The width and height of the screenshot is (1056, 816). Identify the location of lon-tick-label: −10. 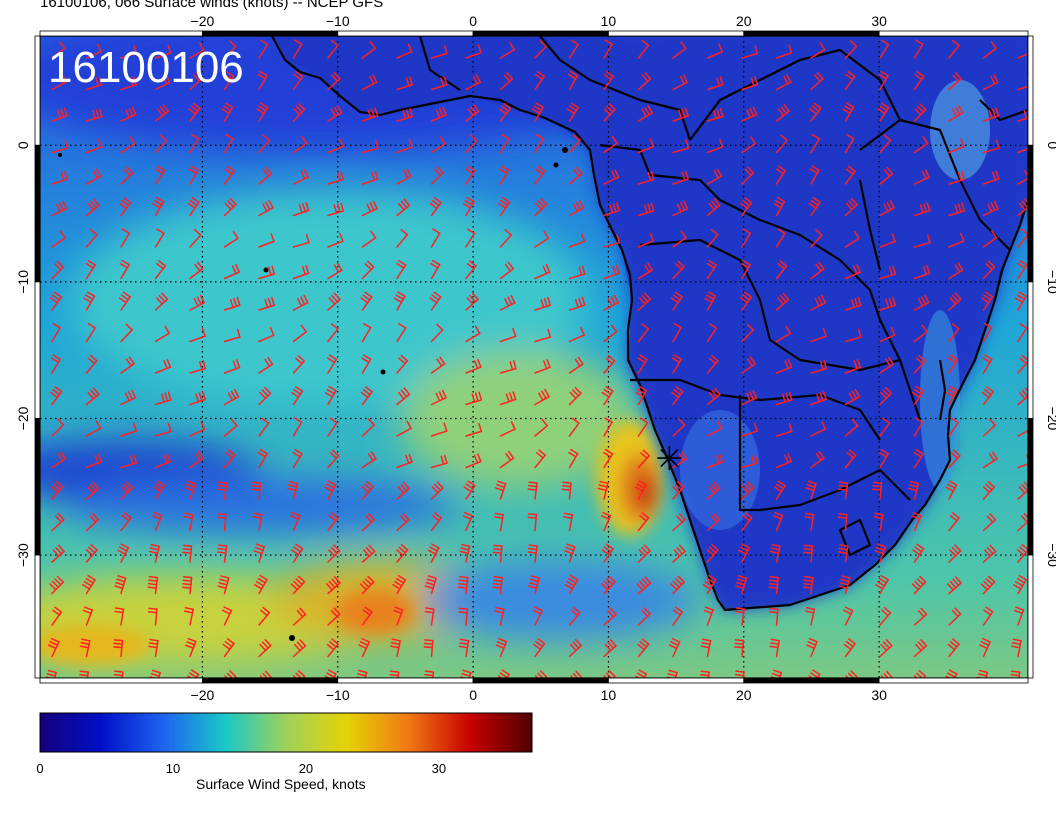
(338, 695).